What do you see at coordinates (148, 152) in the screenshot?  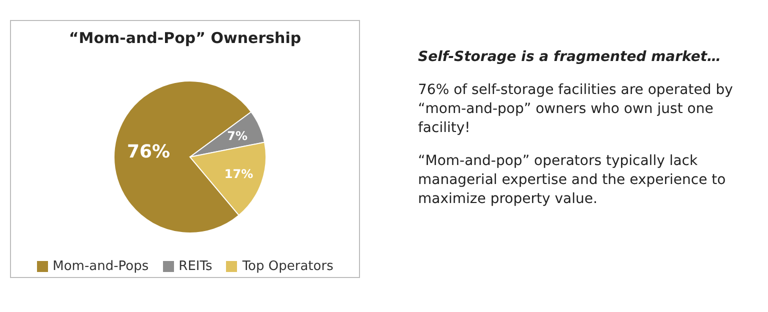 I see `data-label: 76%` at bounding box center [148, 152].